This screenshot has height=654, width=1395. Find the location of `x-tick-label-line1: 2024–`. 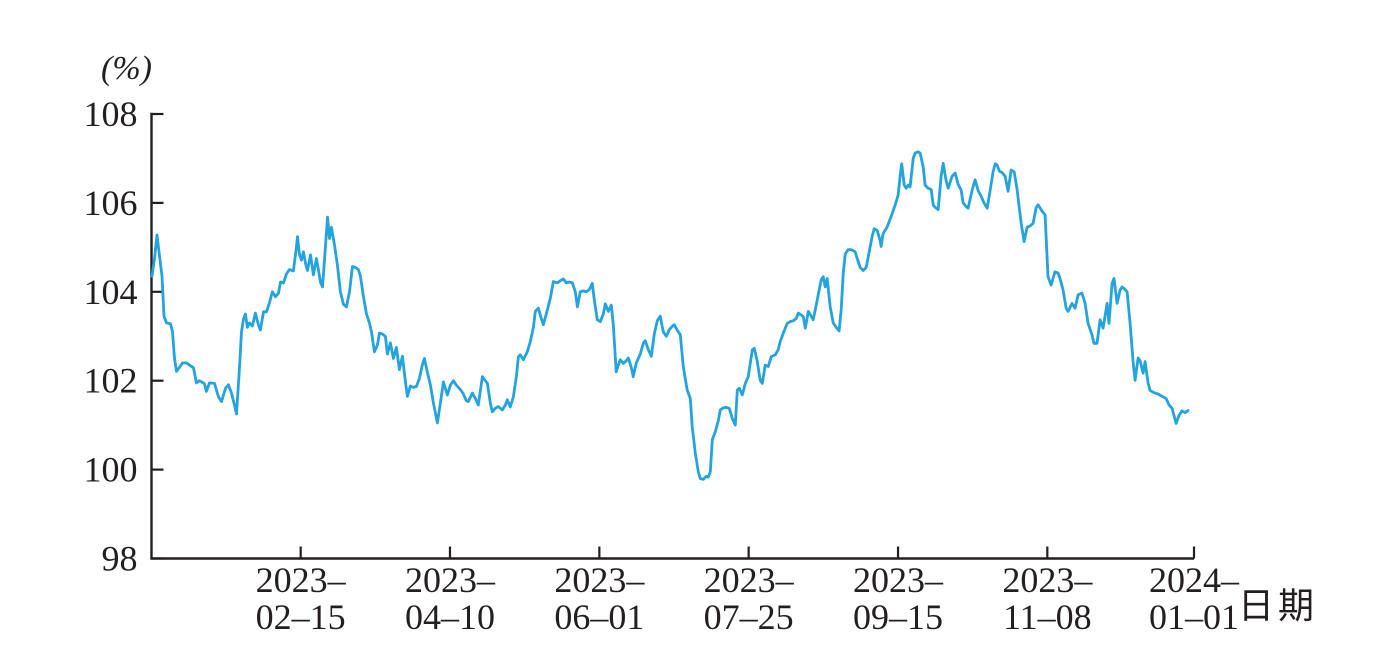

x-tick-label-line1: 2024– is located at coordinates (1194, 580).